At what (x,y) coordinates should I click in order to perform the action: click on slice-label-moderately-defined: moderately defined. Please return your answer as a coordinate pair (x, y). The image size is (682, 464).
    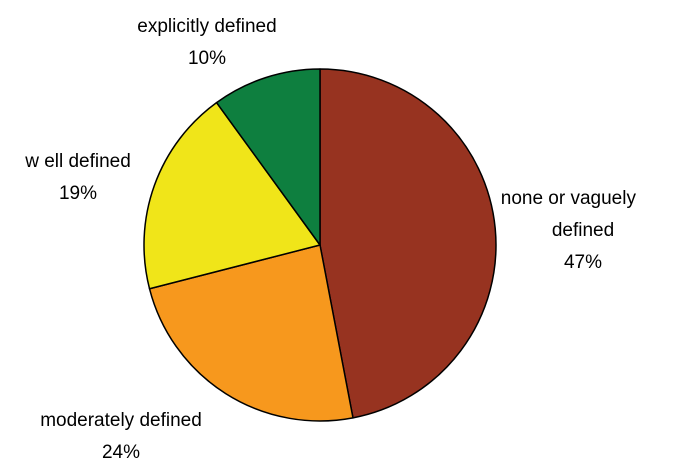
    Looking at the image, I should click on (121, 420).